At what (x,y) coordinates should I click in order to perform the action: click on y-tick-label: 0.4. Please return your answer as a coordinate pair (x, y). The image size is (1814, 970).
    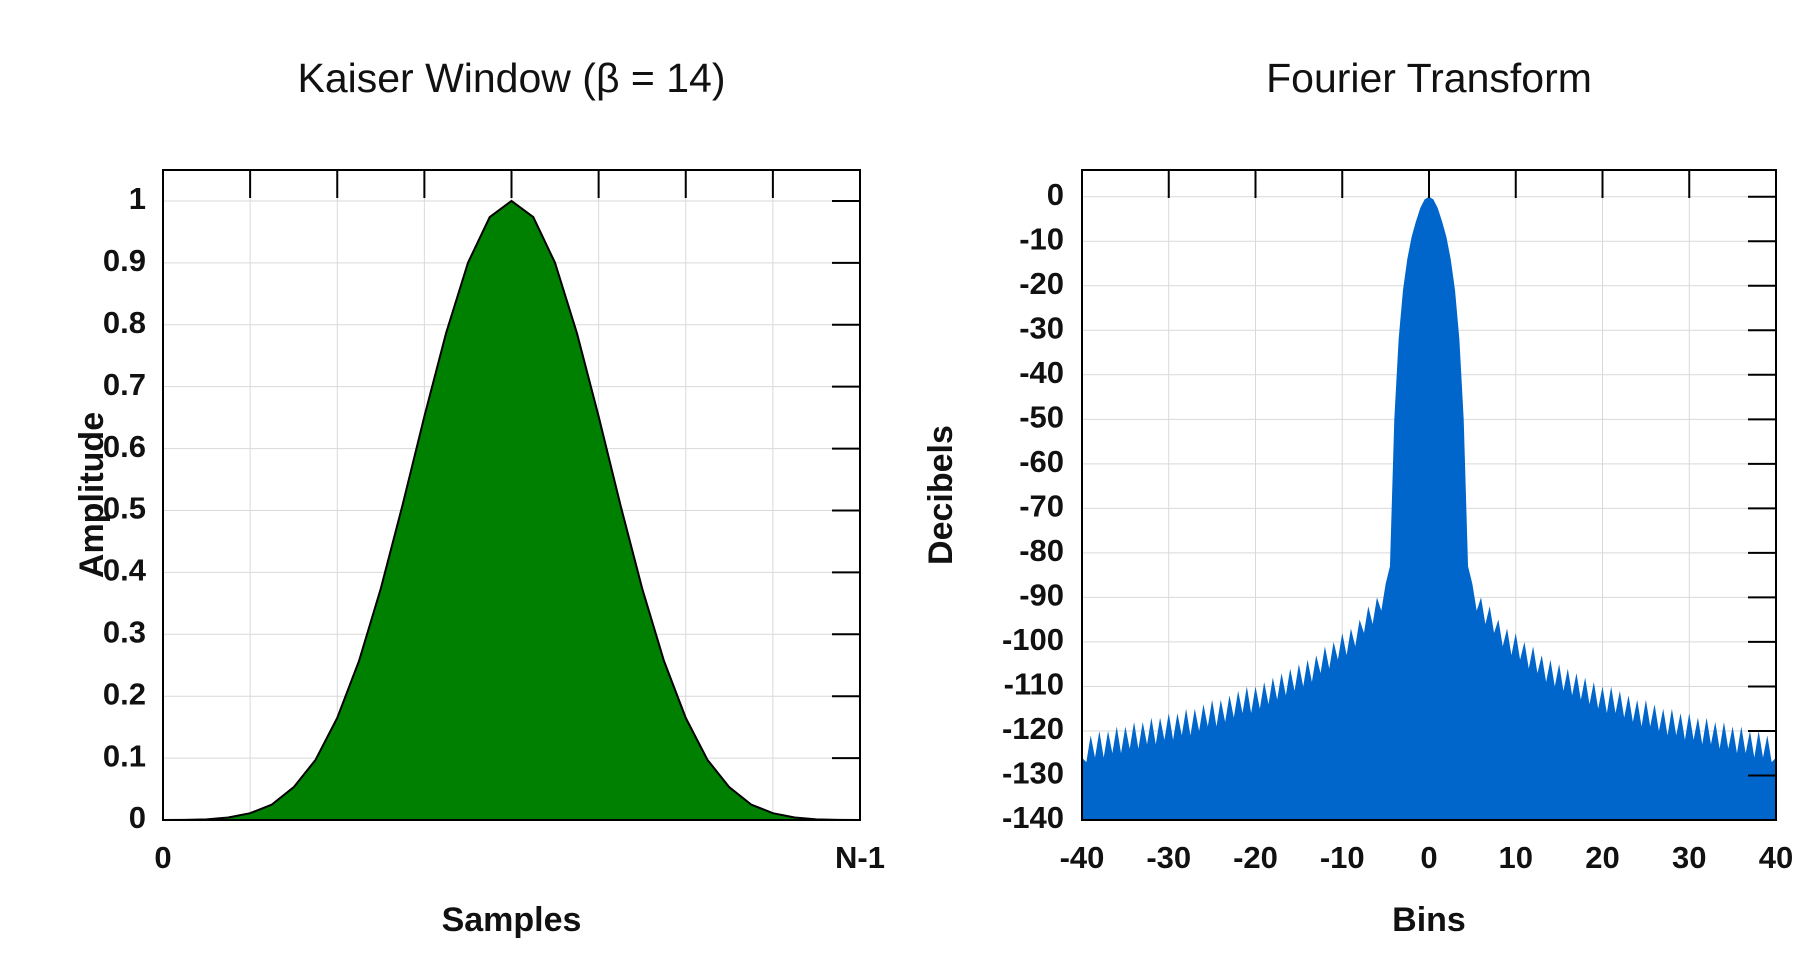
    Looking at the image, I should click on (125, 570).